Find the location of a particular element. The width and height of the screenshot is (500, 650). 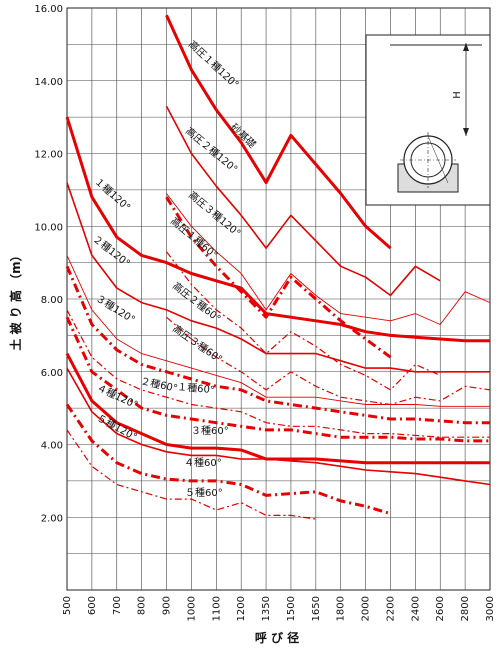

x-tick-label: 1100 is located at coordinates (216, 608).